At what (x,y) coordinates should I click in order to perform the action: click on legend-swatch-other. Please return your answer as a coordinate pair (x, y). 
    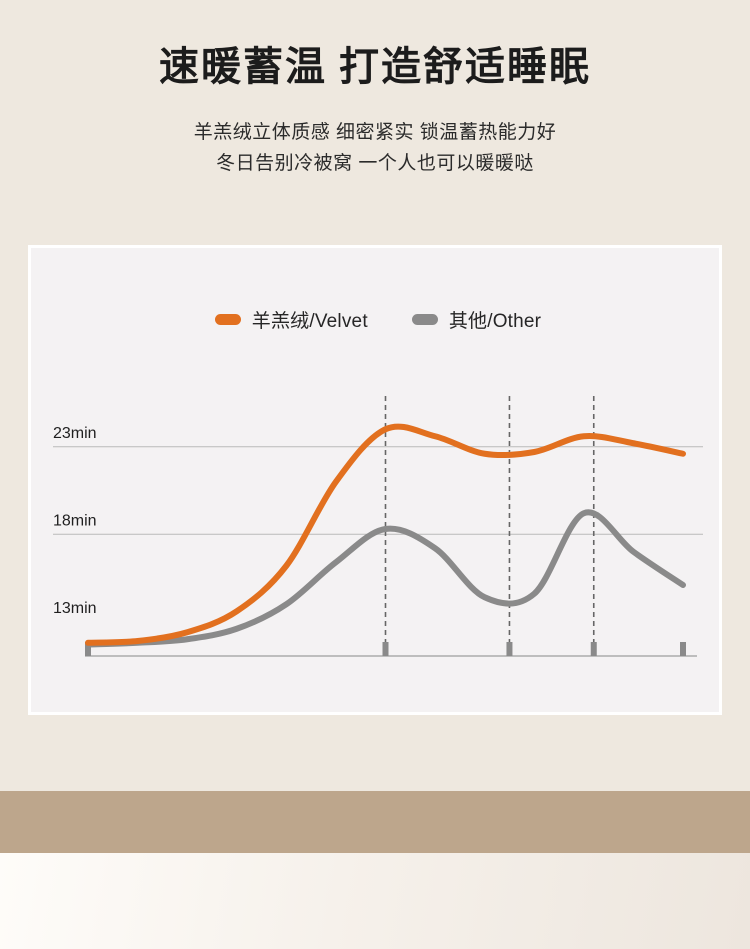
    Looking at the image, I should click on (424, 319).